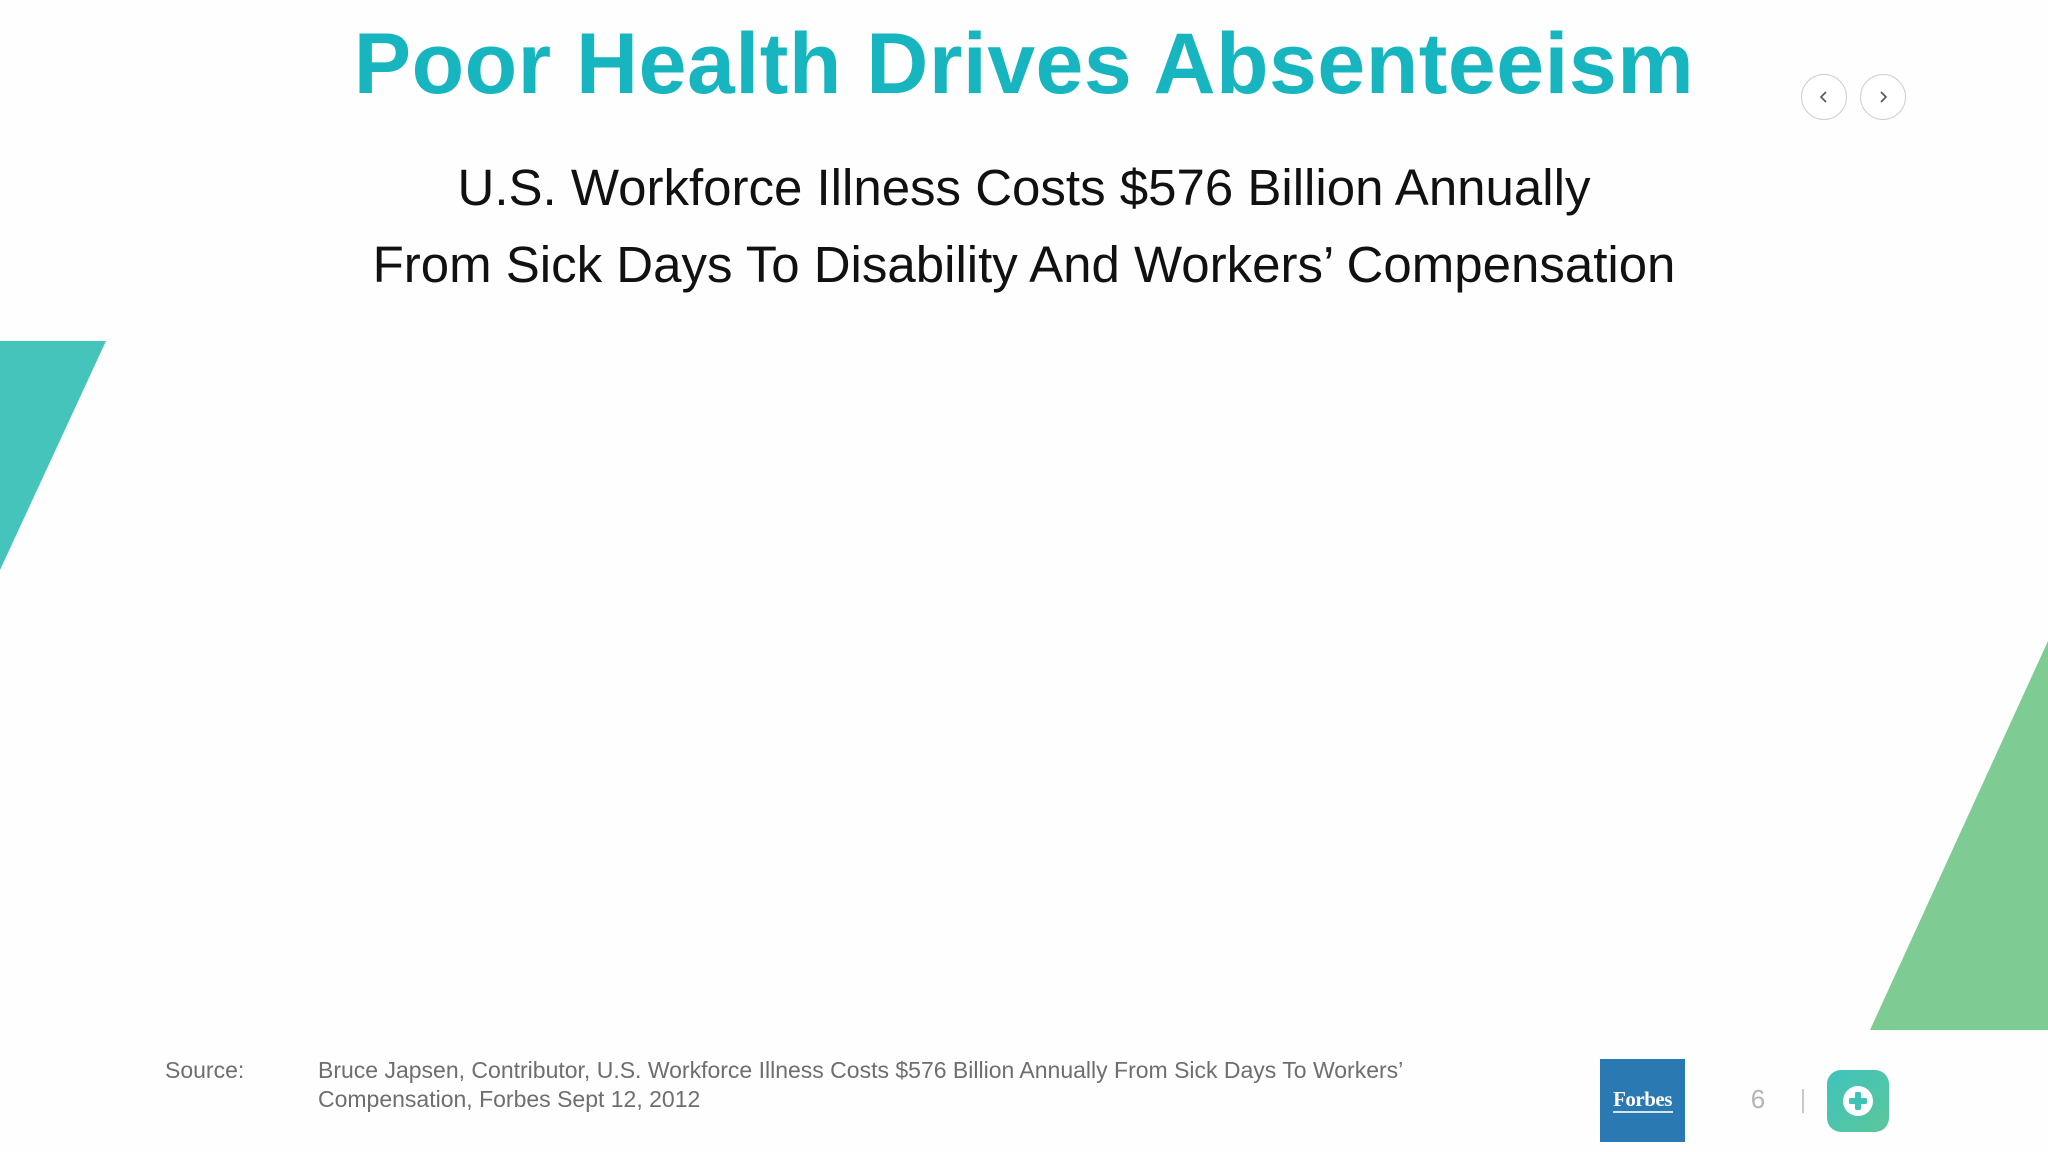  I want to click on chevron-right-icon, so click(1884, 97).